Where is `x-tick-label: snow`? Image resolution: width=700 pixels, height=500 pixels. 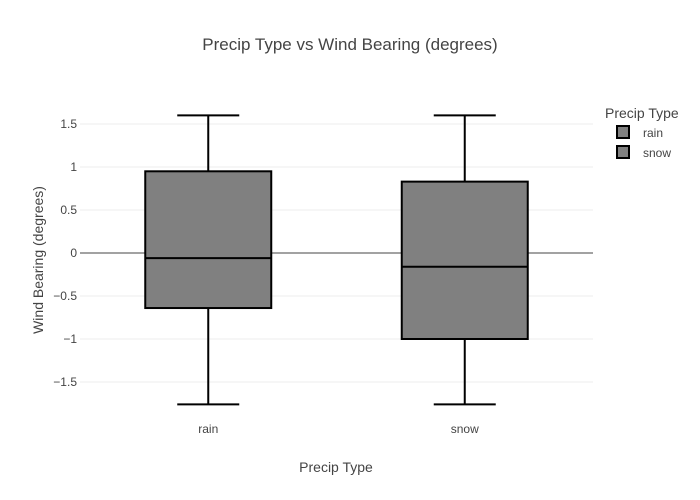 x-tick-label: snow is located at coordinates (465, 429).